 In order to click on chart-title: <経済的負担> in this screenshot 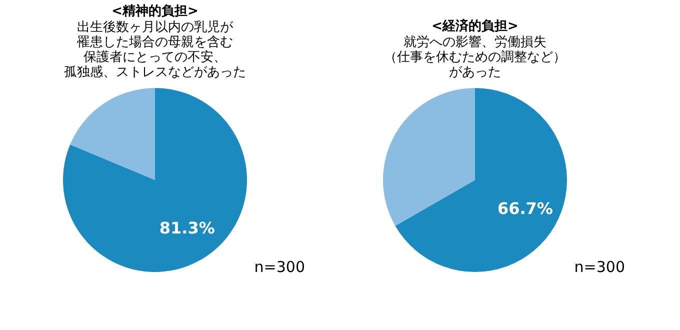, I will do `click(475, 26)`.